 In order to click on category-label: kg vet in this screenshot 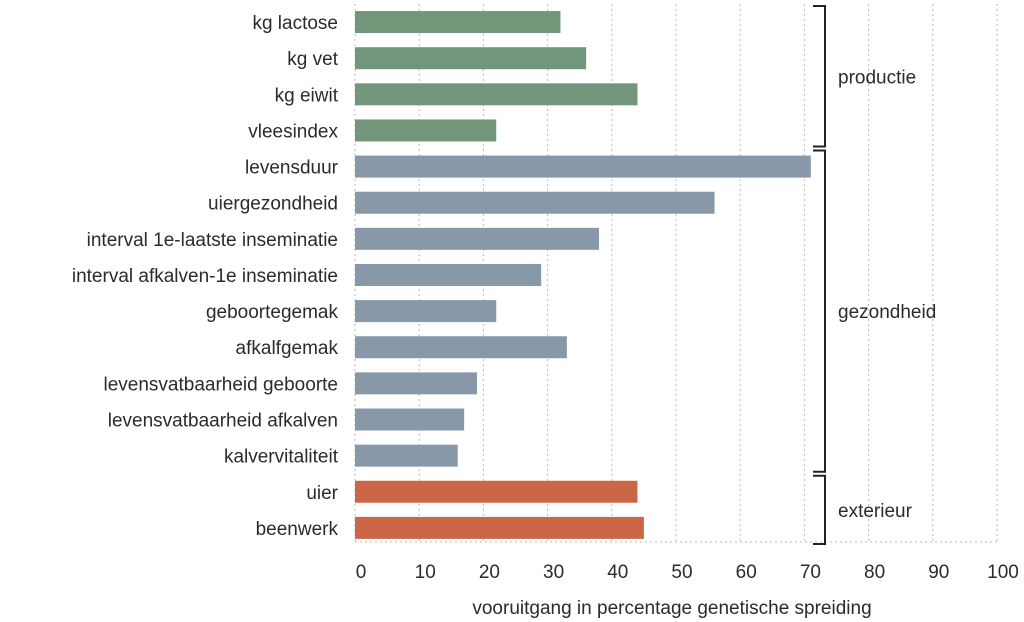, I will do `click(312, 59)`.